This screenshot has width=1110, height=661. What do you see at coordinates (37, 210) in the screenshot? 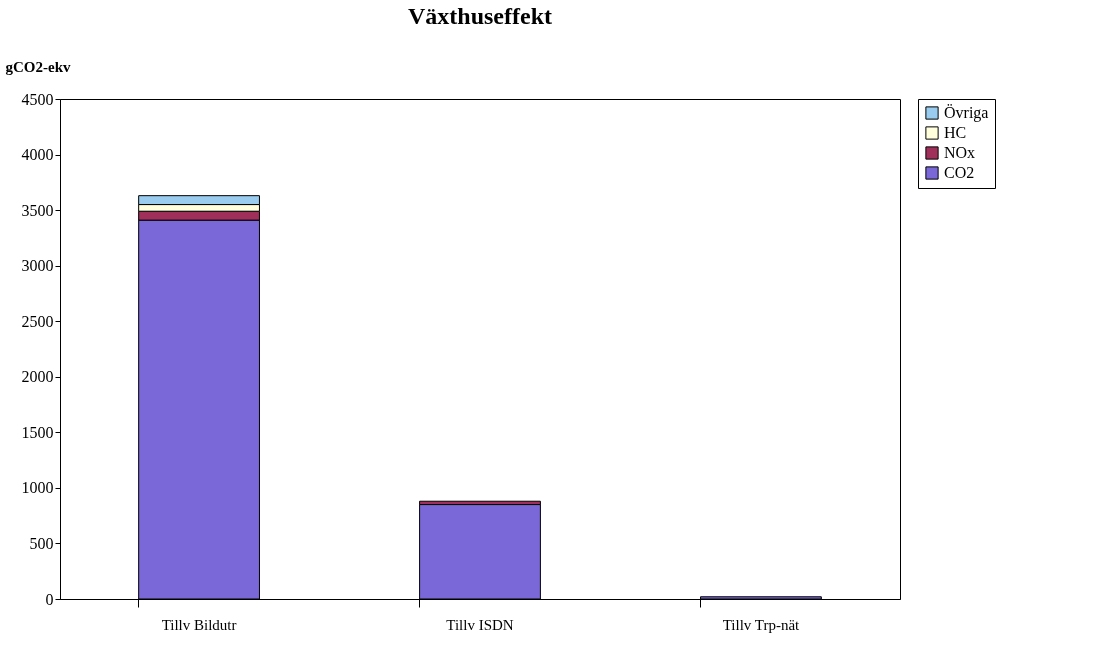
I see `y-tick-label: 3500` at bounding box center [37, 210].